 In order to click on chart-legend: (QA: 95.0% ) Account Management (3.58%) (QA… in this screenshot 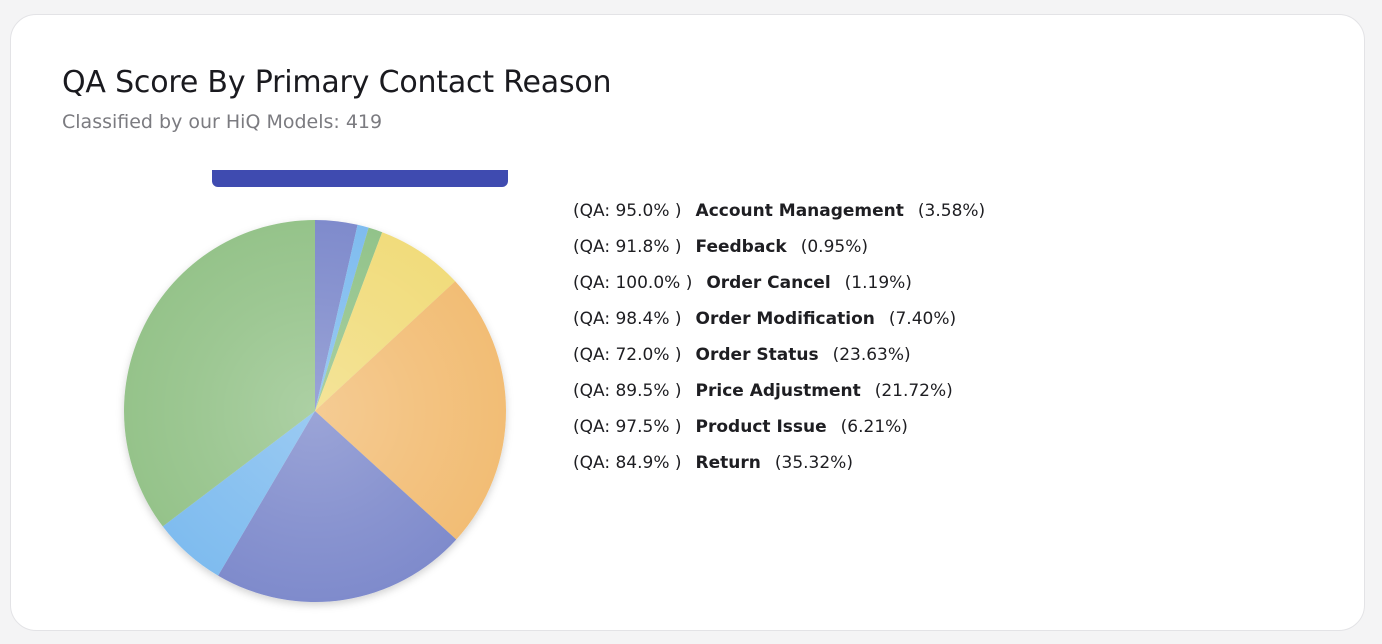, I will do `click(779, 339)`.